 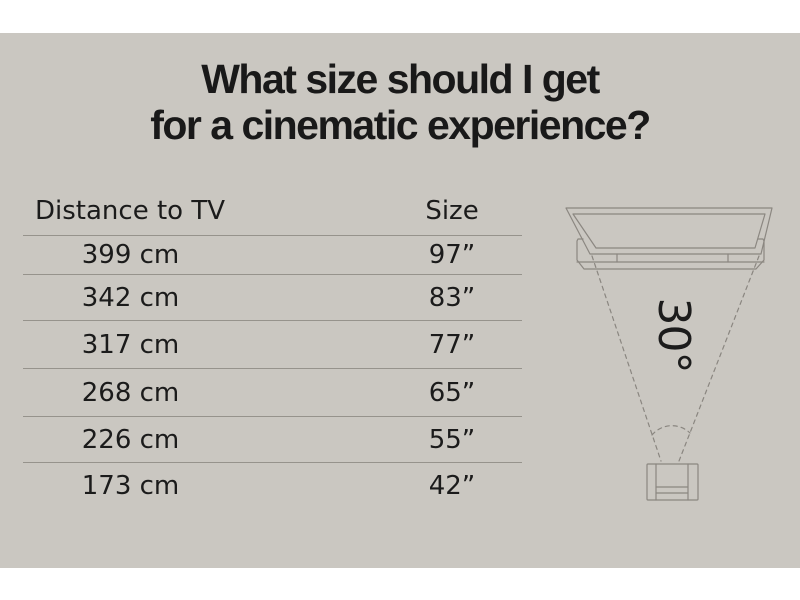 What do you see at coordinates (452, 486) in the screenshot?
I see `size-value: 42”` at bounding box center [452, 486].